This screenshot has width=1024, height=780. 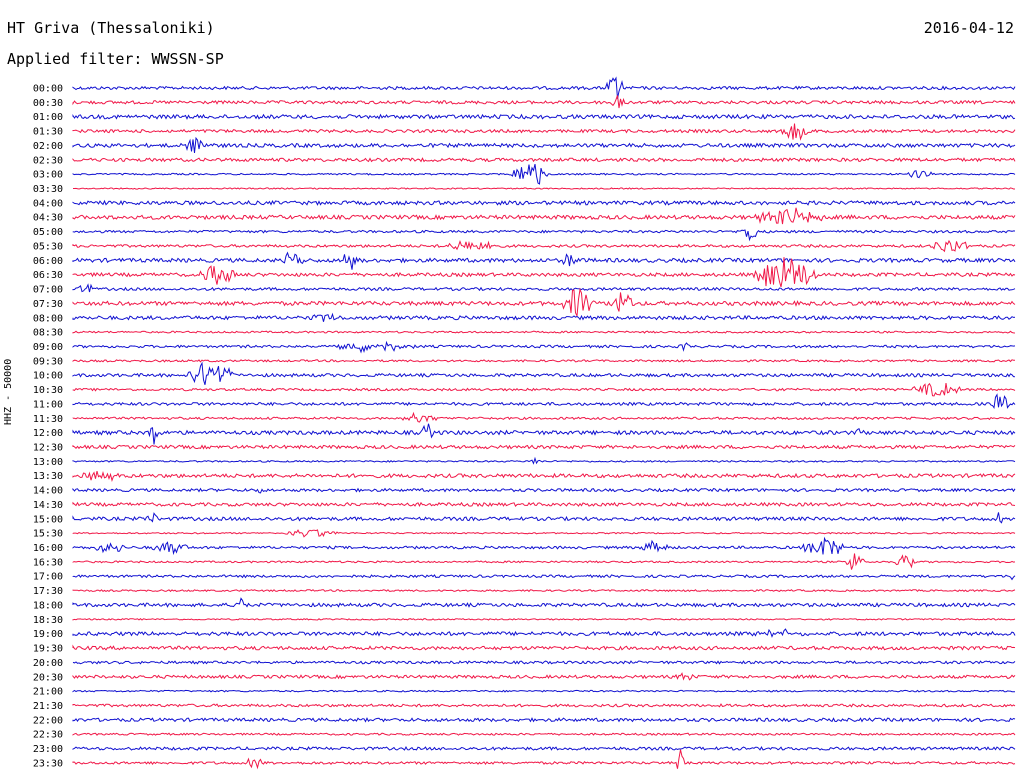 I want to click on time-label: 17:00, so click(x=48, y=577).